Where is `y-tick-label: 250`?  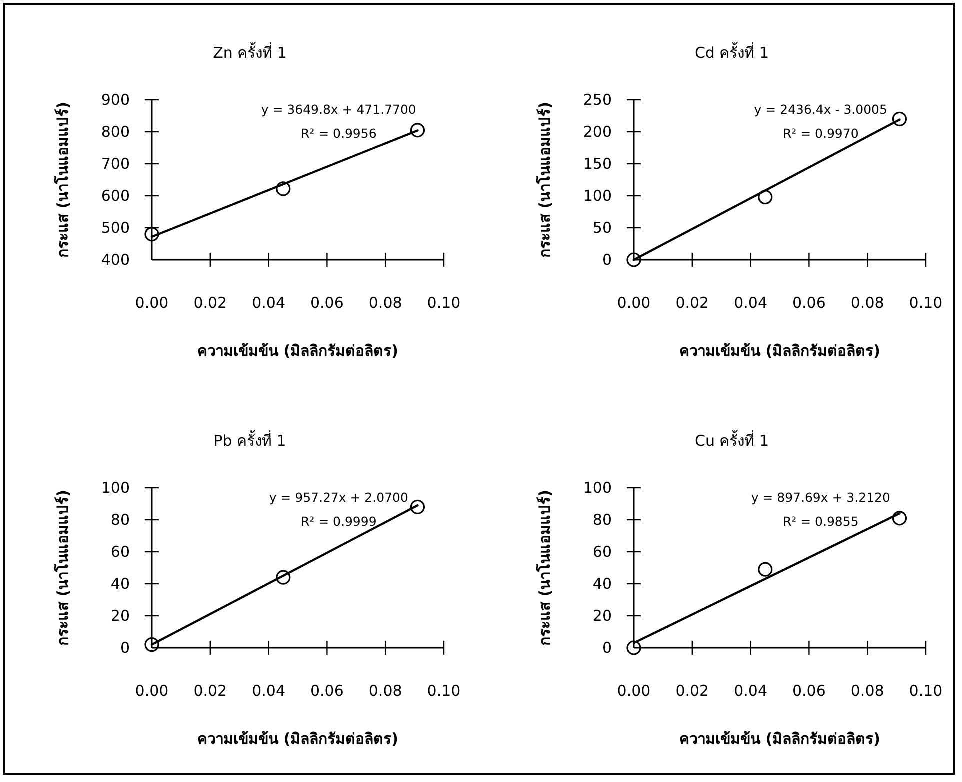 y-tick-label: 250 is located at coordinates (597, 100).